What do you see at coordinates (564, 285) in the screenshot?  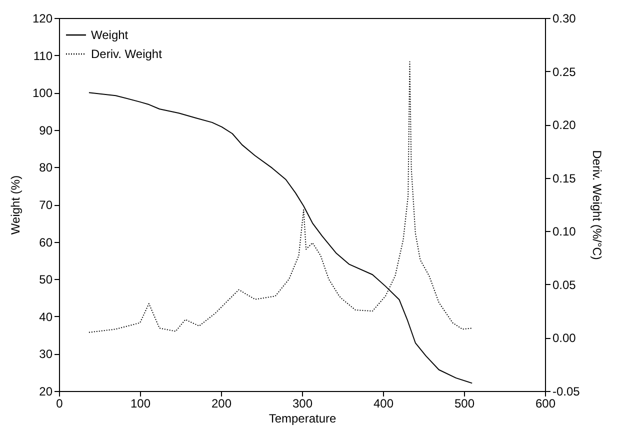 I see `y2-tick-label: 0.05` at bounding box center [564, 285].